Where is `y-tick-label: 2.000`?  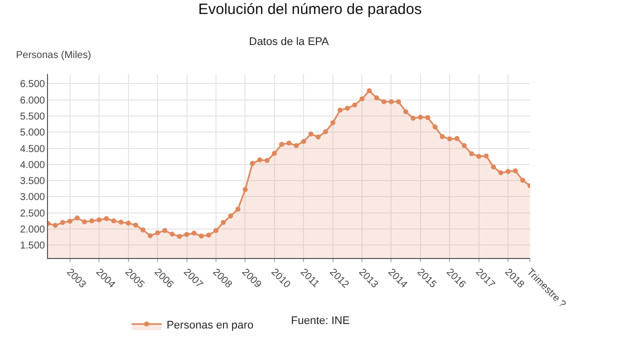 y-tick-label: 2.000 is located at coordinates (33, 230).